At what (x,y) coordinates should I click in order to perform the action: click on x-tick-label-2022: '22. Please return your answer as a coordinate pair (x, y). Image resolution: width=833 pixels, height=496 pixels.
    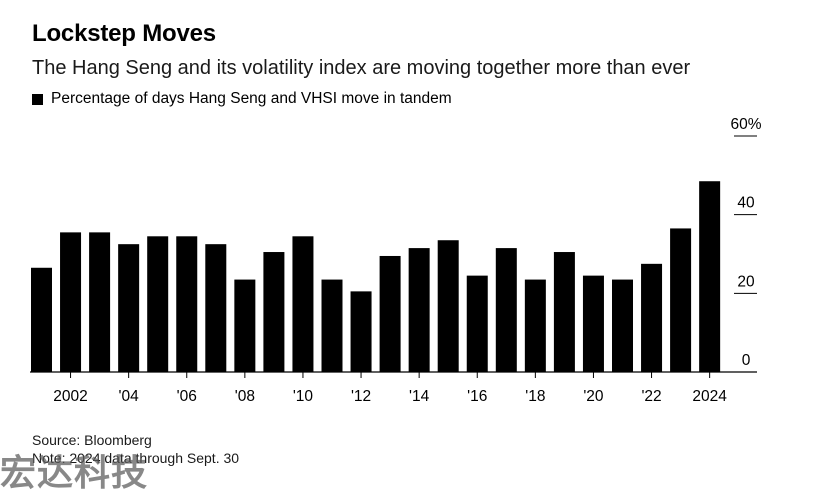
    Looking at the image, I should click on (651, 396).